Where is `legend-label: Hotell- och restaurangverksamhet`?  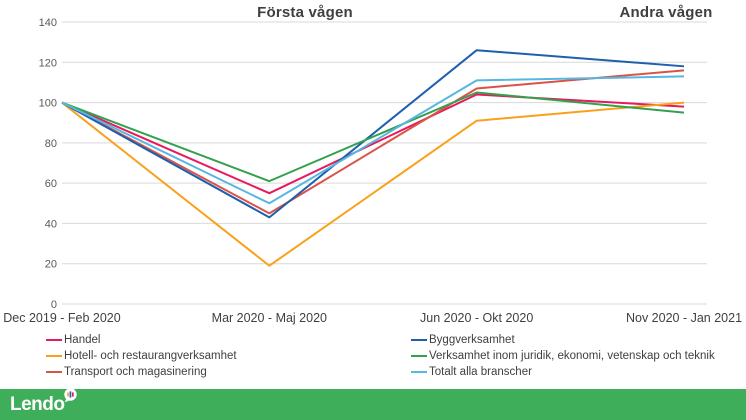
legend-label: Hotell- och restaurangverksamhet is located at coordinates (150, 356).